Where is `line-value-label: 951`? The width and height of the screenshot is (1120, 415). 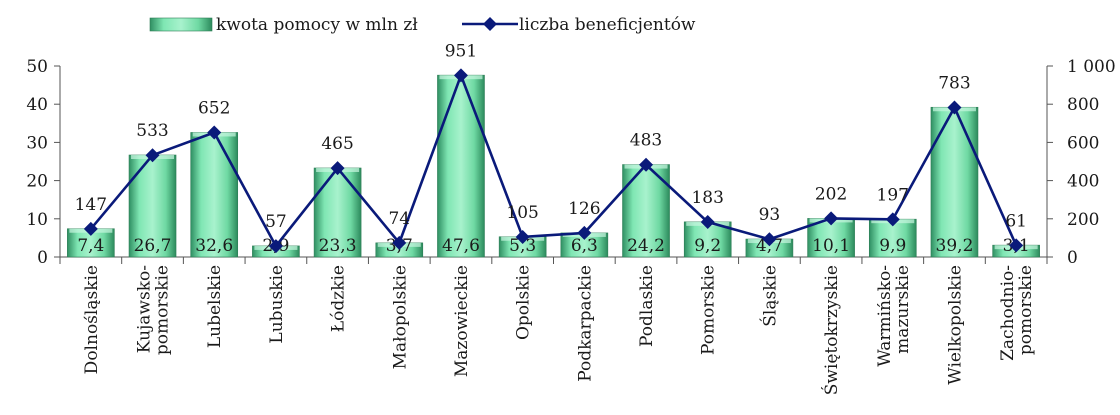 line-value-label: 951 is located at coordinates (461, 51).